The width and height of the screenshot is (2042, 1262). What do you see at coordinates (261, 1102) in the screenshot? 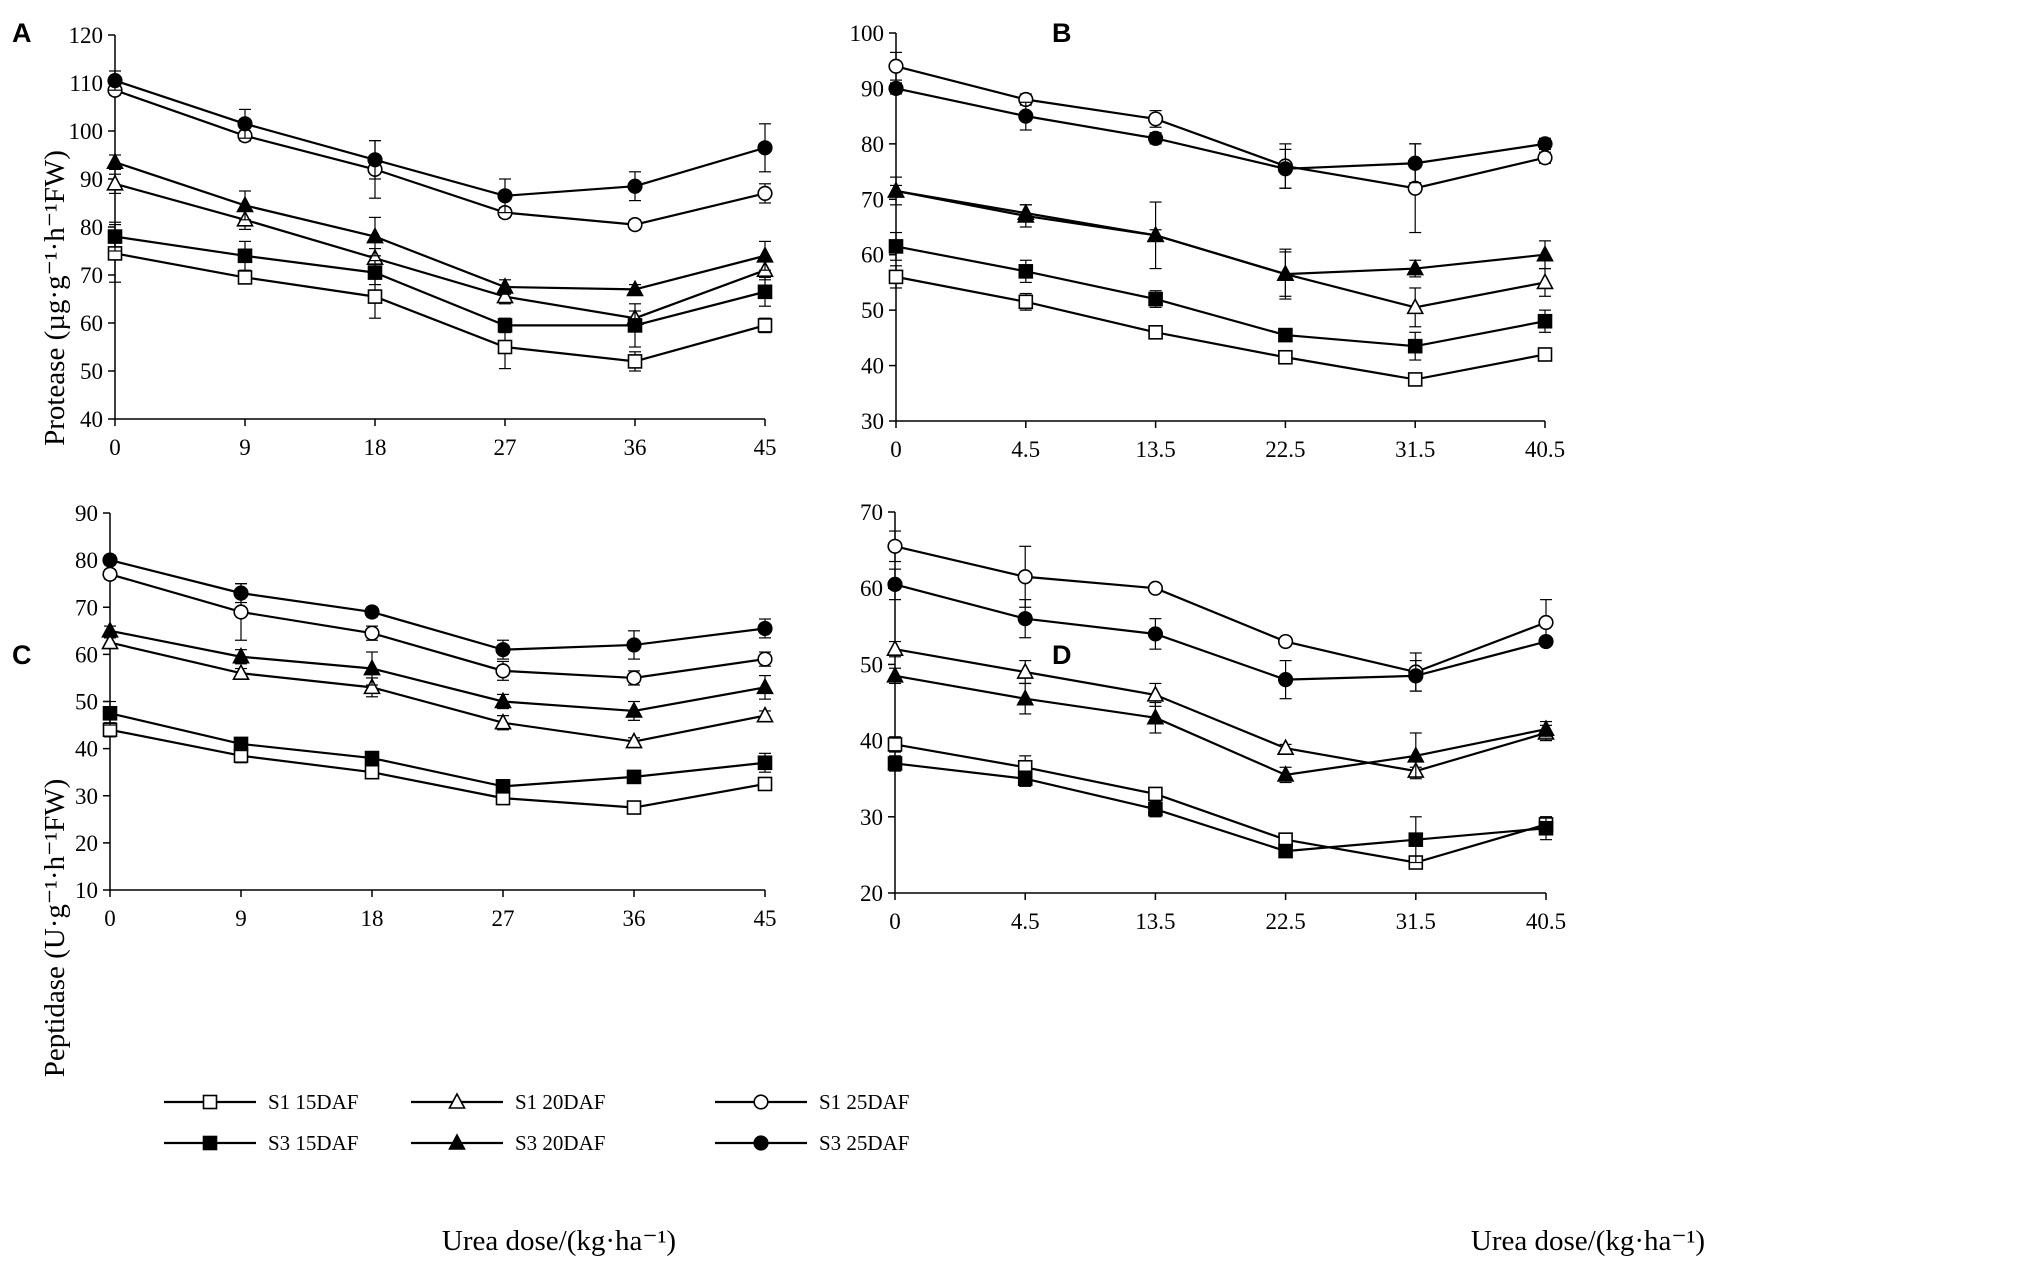
I see `legend-item: S1 15DAF` at bounding box center [261, 1102].